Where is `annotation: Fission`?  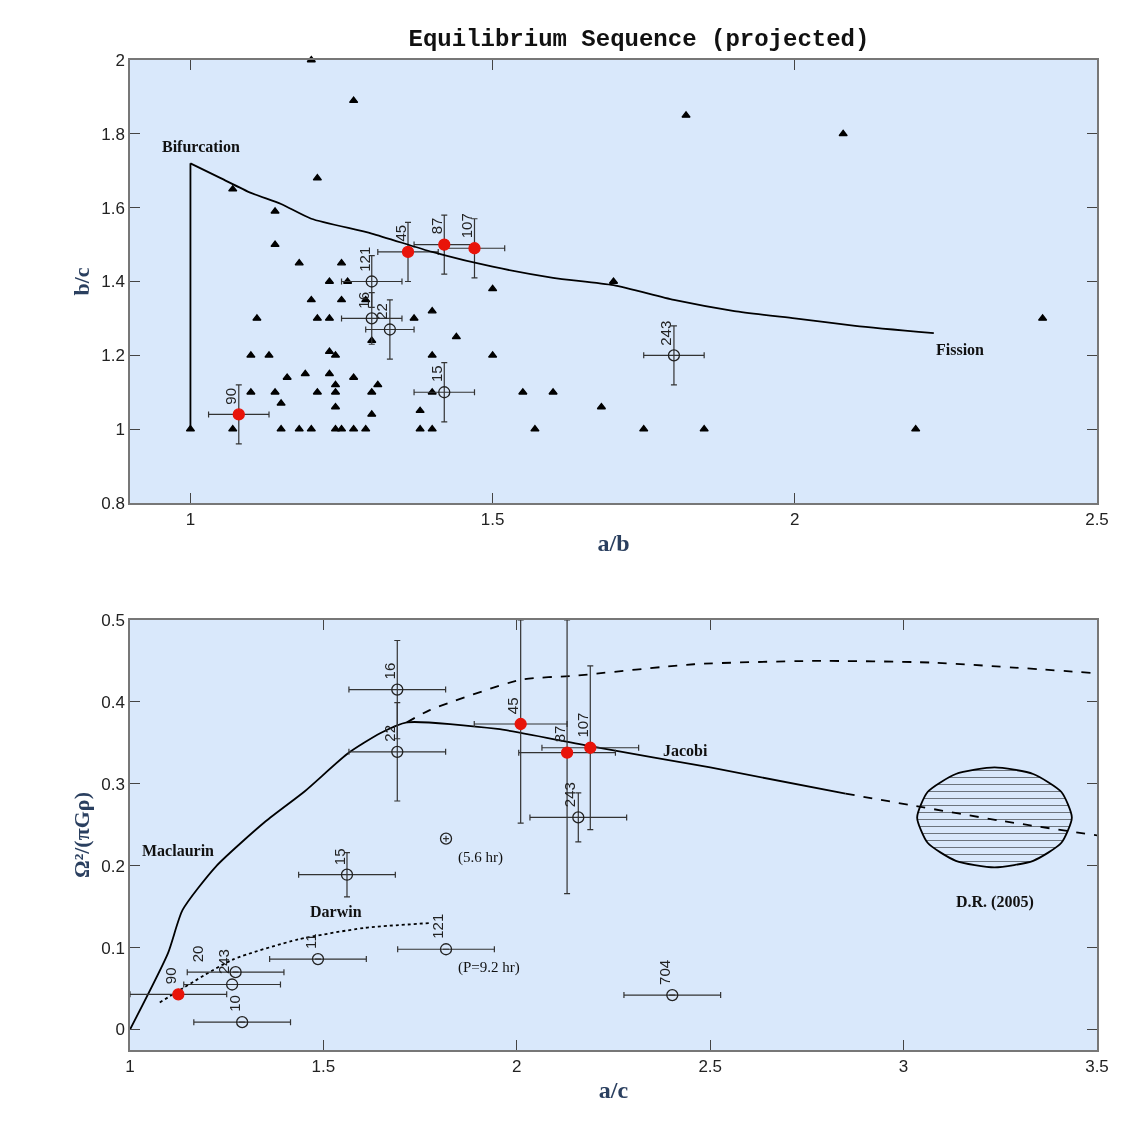
annotation: Fission is located at coordinates (960, 349).